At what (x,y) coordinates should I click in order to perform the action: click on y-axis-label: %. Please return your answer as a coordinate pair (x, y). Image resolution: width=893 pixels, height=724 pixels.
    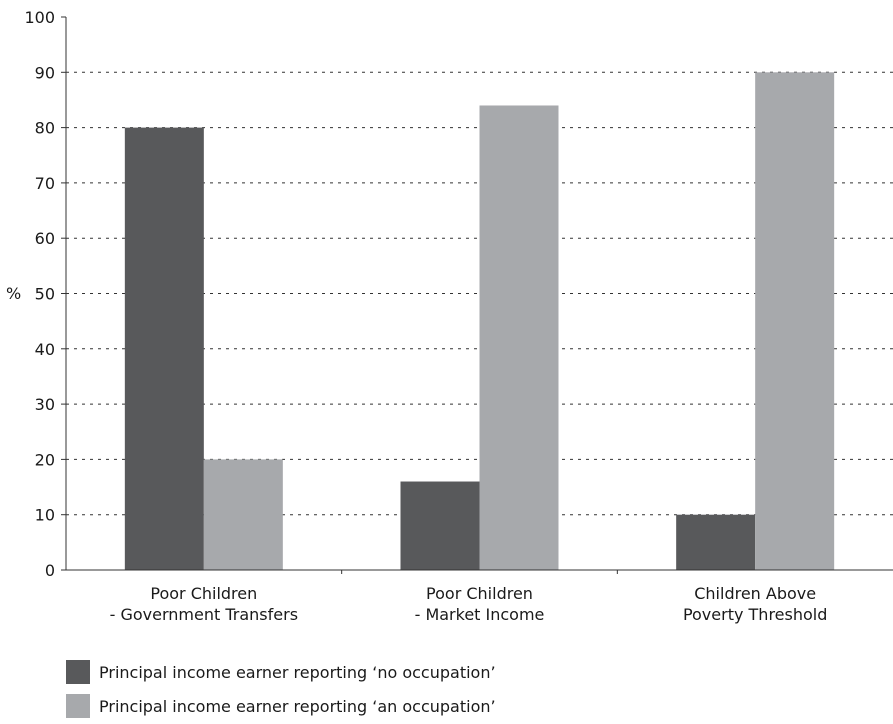
    Looking at the image, I should click on (13, 293).